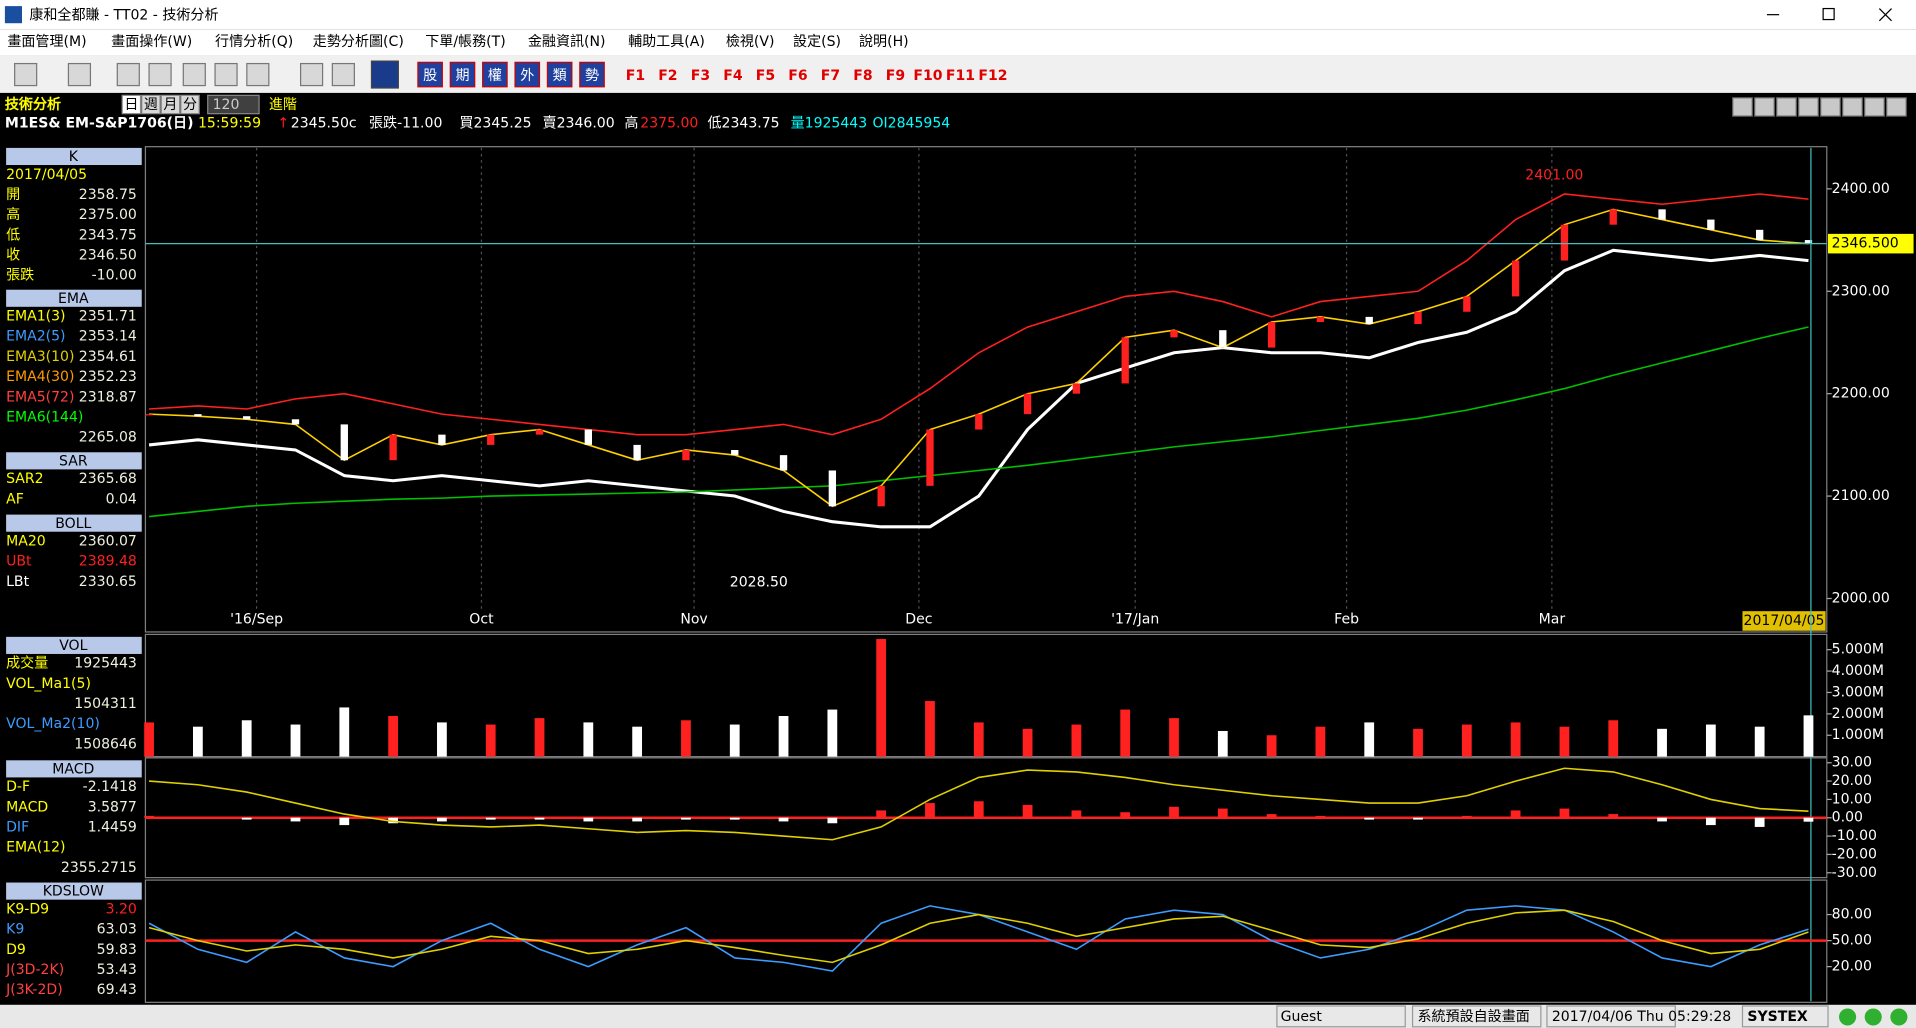  I want to click on panel-header-label: VOL, so click(73, 646).